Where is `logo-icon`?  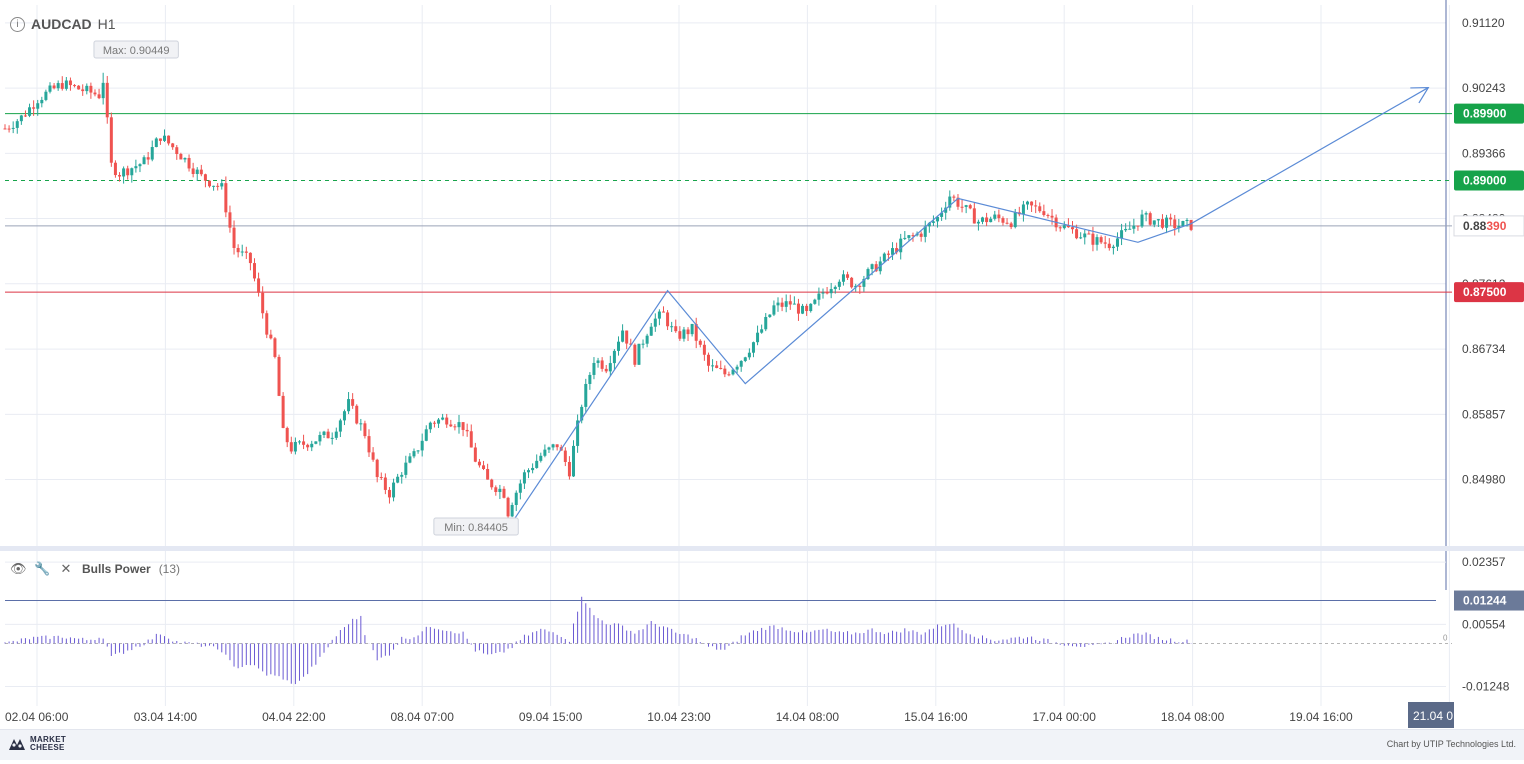 logo-icon is located at coordinates (17, 744).